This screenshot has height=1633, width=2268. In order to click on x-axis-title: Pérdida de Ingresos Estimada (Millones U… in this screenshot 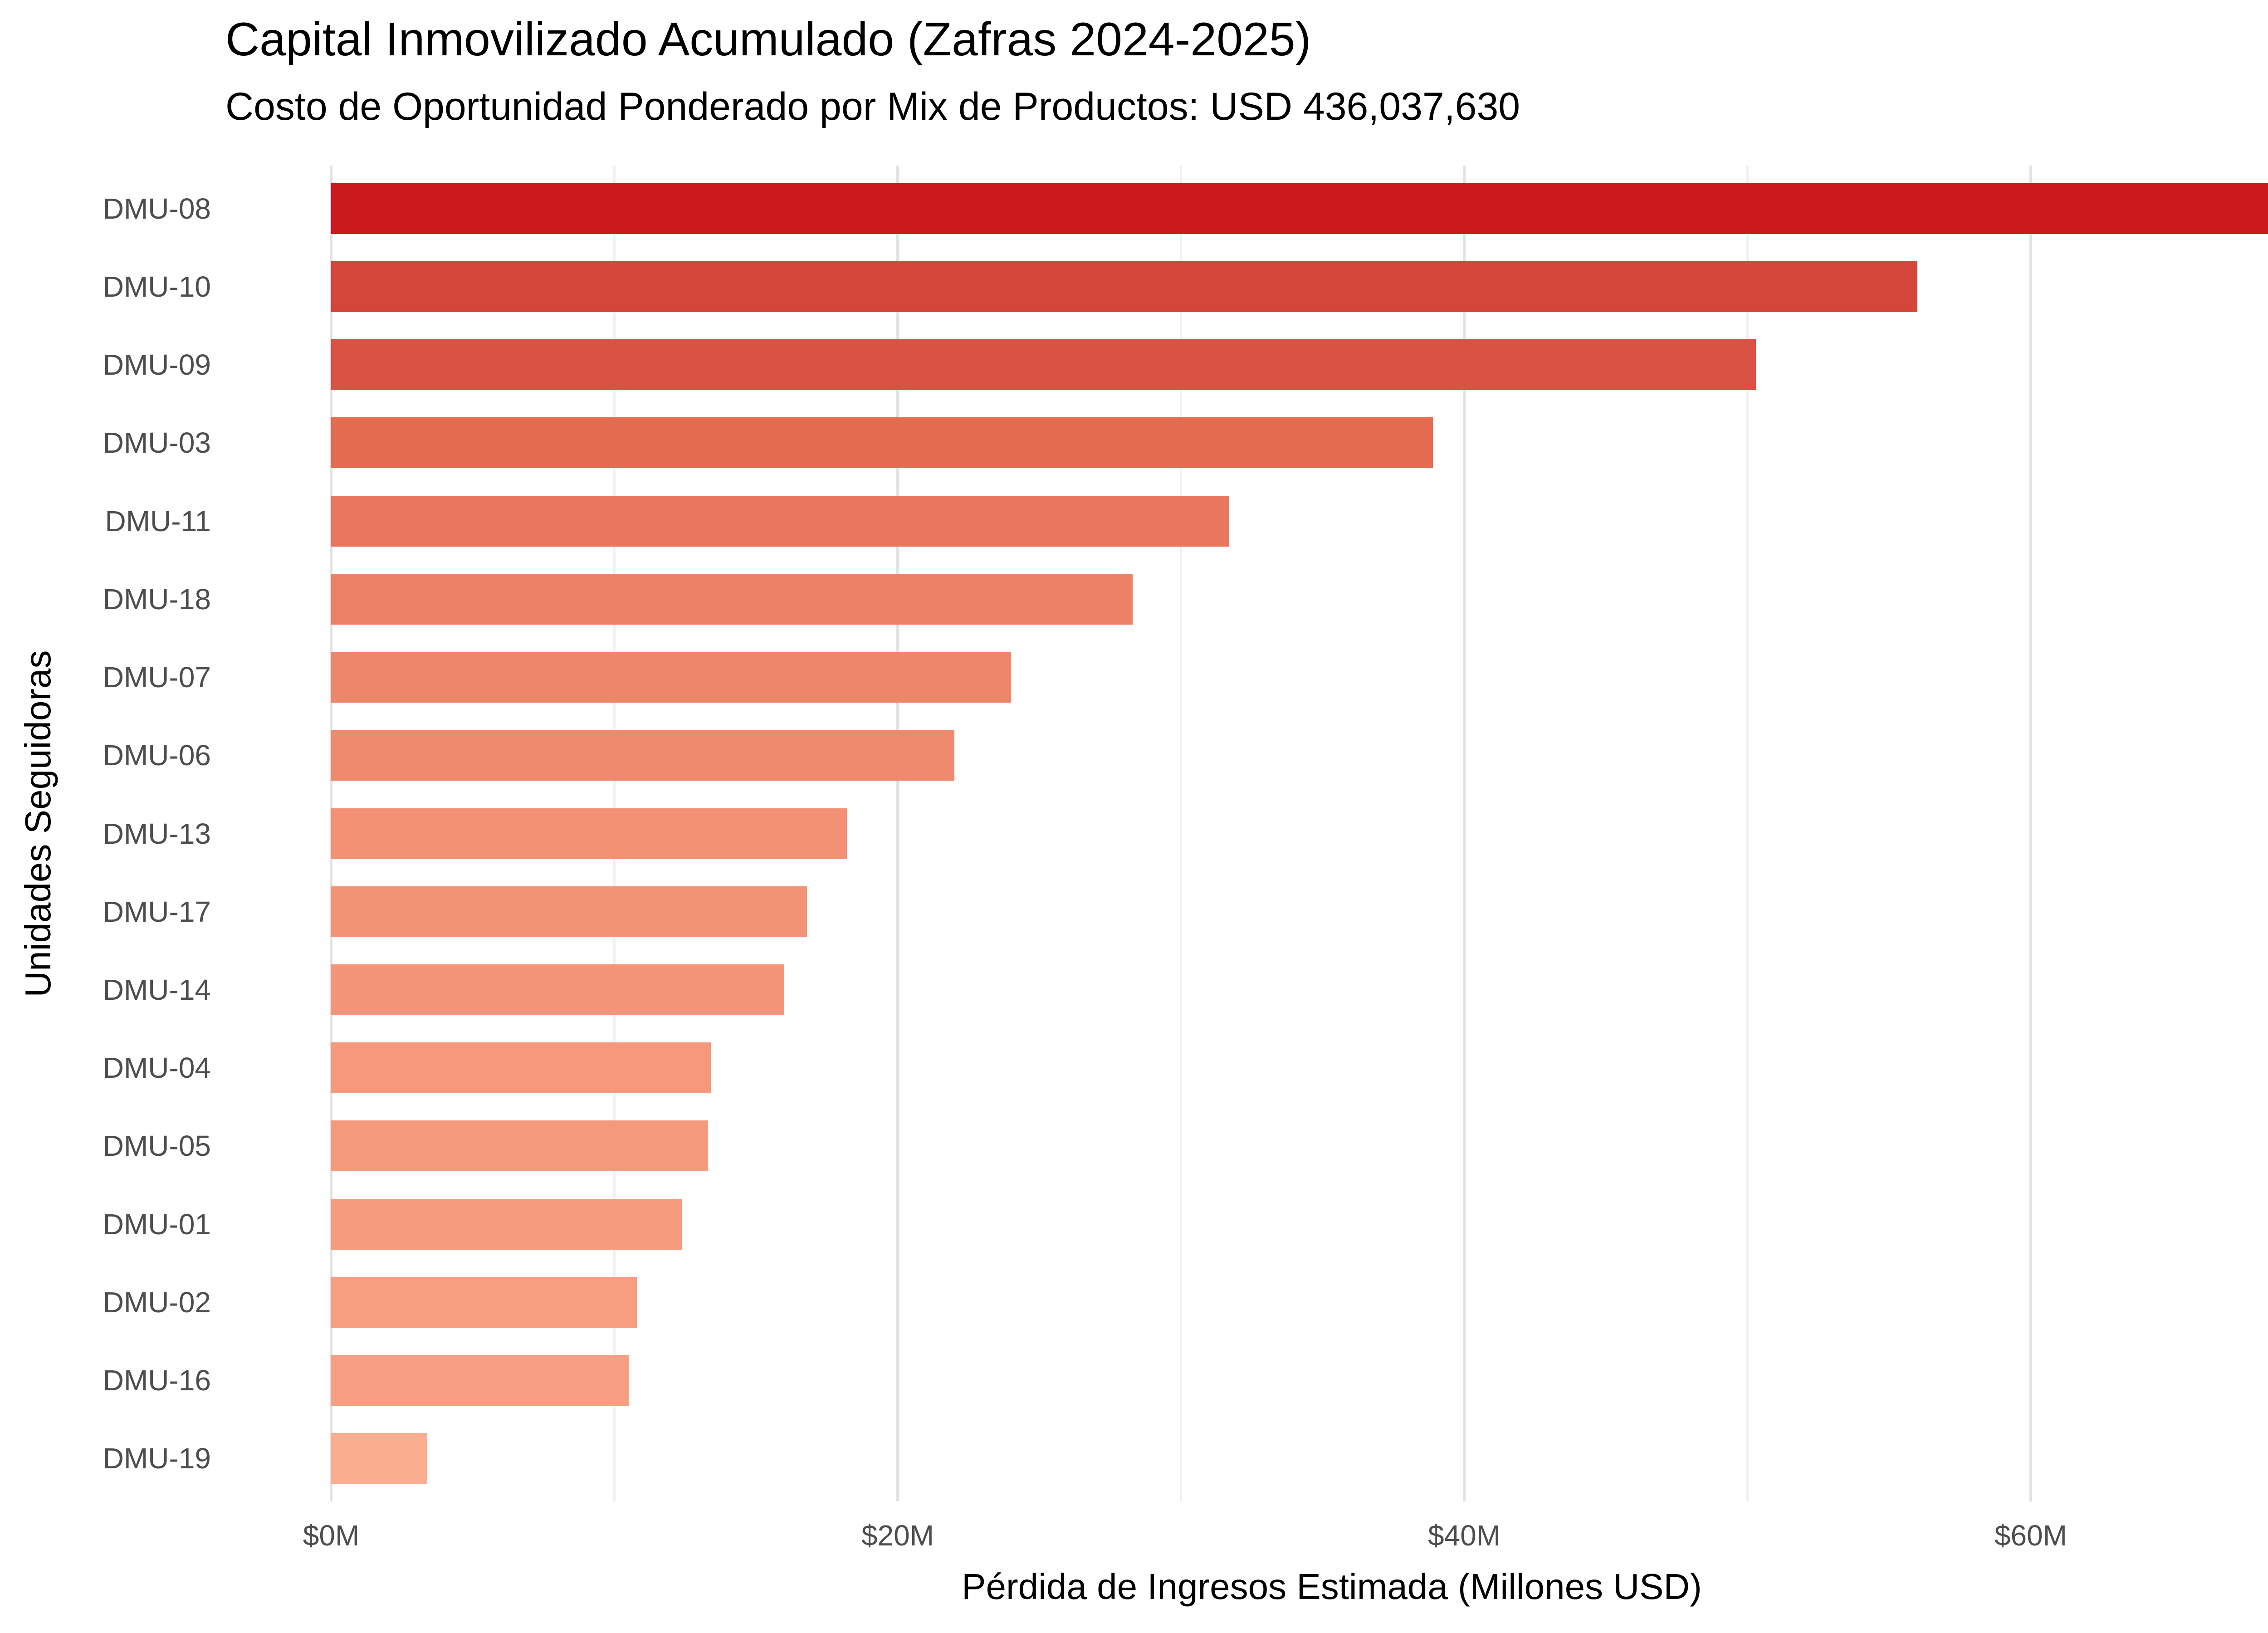, I will do `click(1332, 1586)`.